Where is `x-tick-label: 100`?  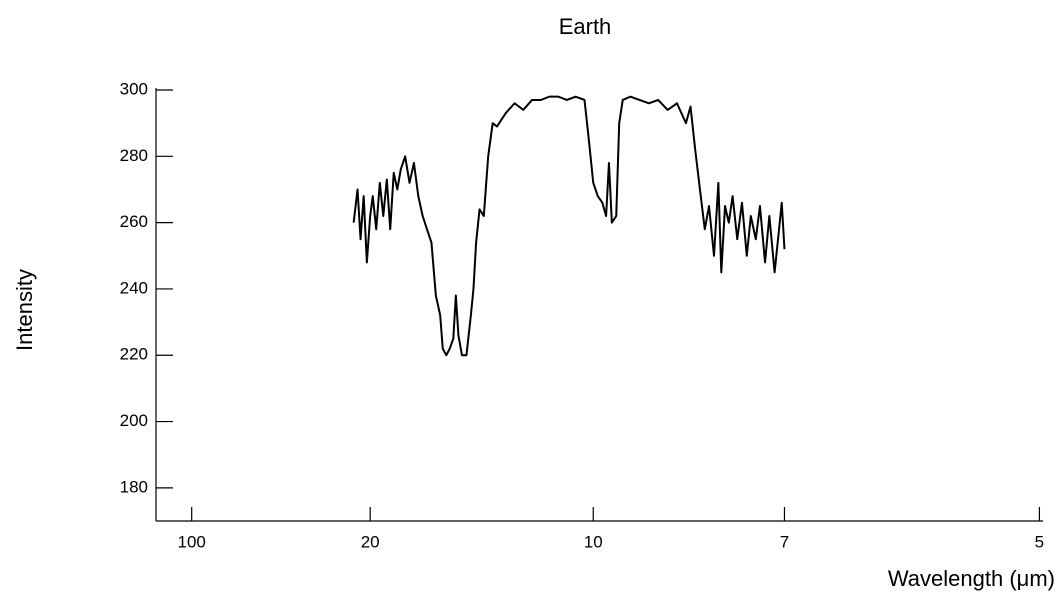
x-tick-label: 100 is located at coordinates (192, 541).